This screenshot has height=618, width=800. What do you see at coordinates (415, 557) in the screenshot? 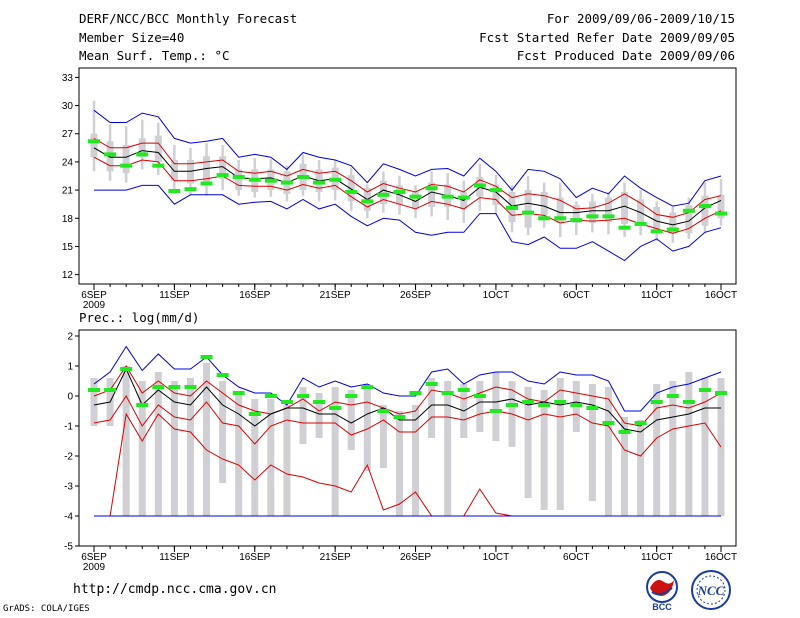
I see `x-tick-label: 26SEP` at bounding box center [415, 557].